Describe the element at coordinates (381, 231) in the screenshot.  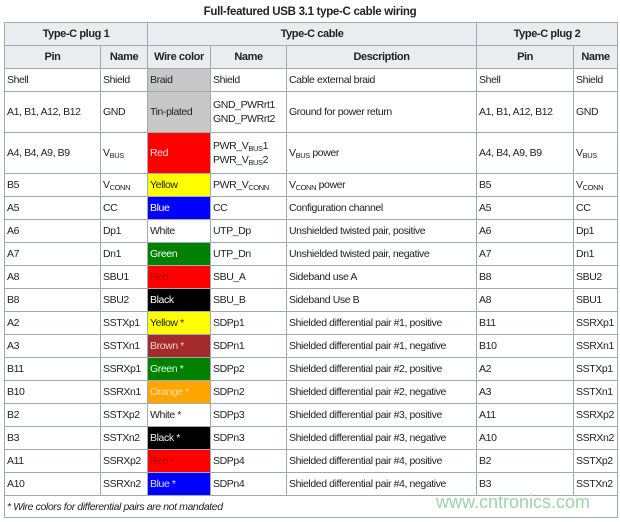
I see `cell-description: Unshielded twisted pair, positive` at that location.